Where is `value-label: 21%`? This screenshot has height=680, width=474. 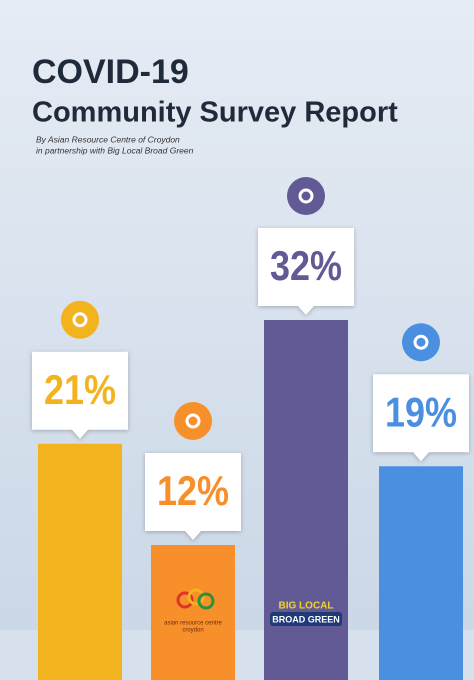
value-label: 21% is located at coordinates (80, 389).